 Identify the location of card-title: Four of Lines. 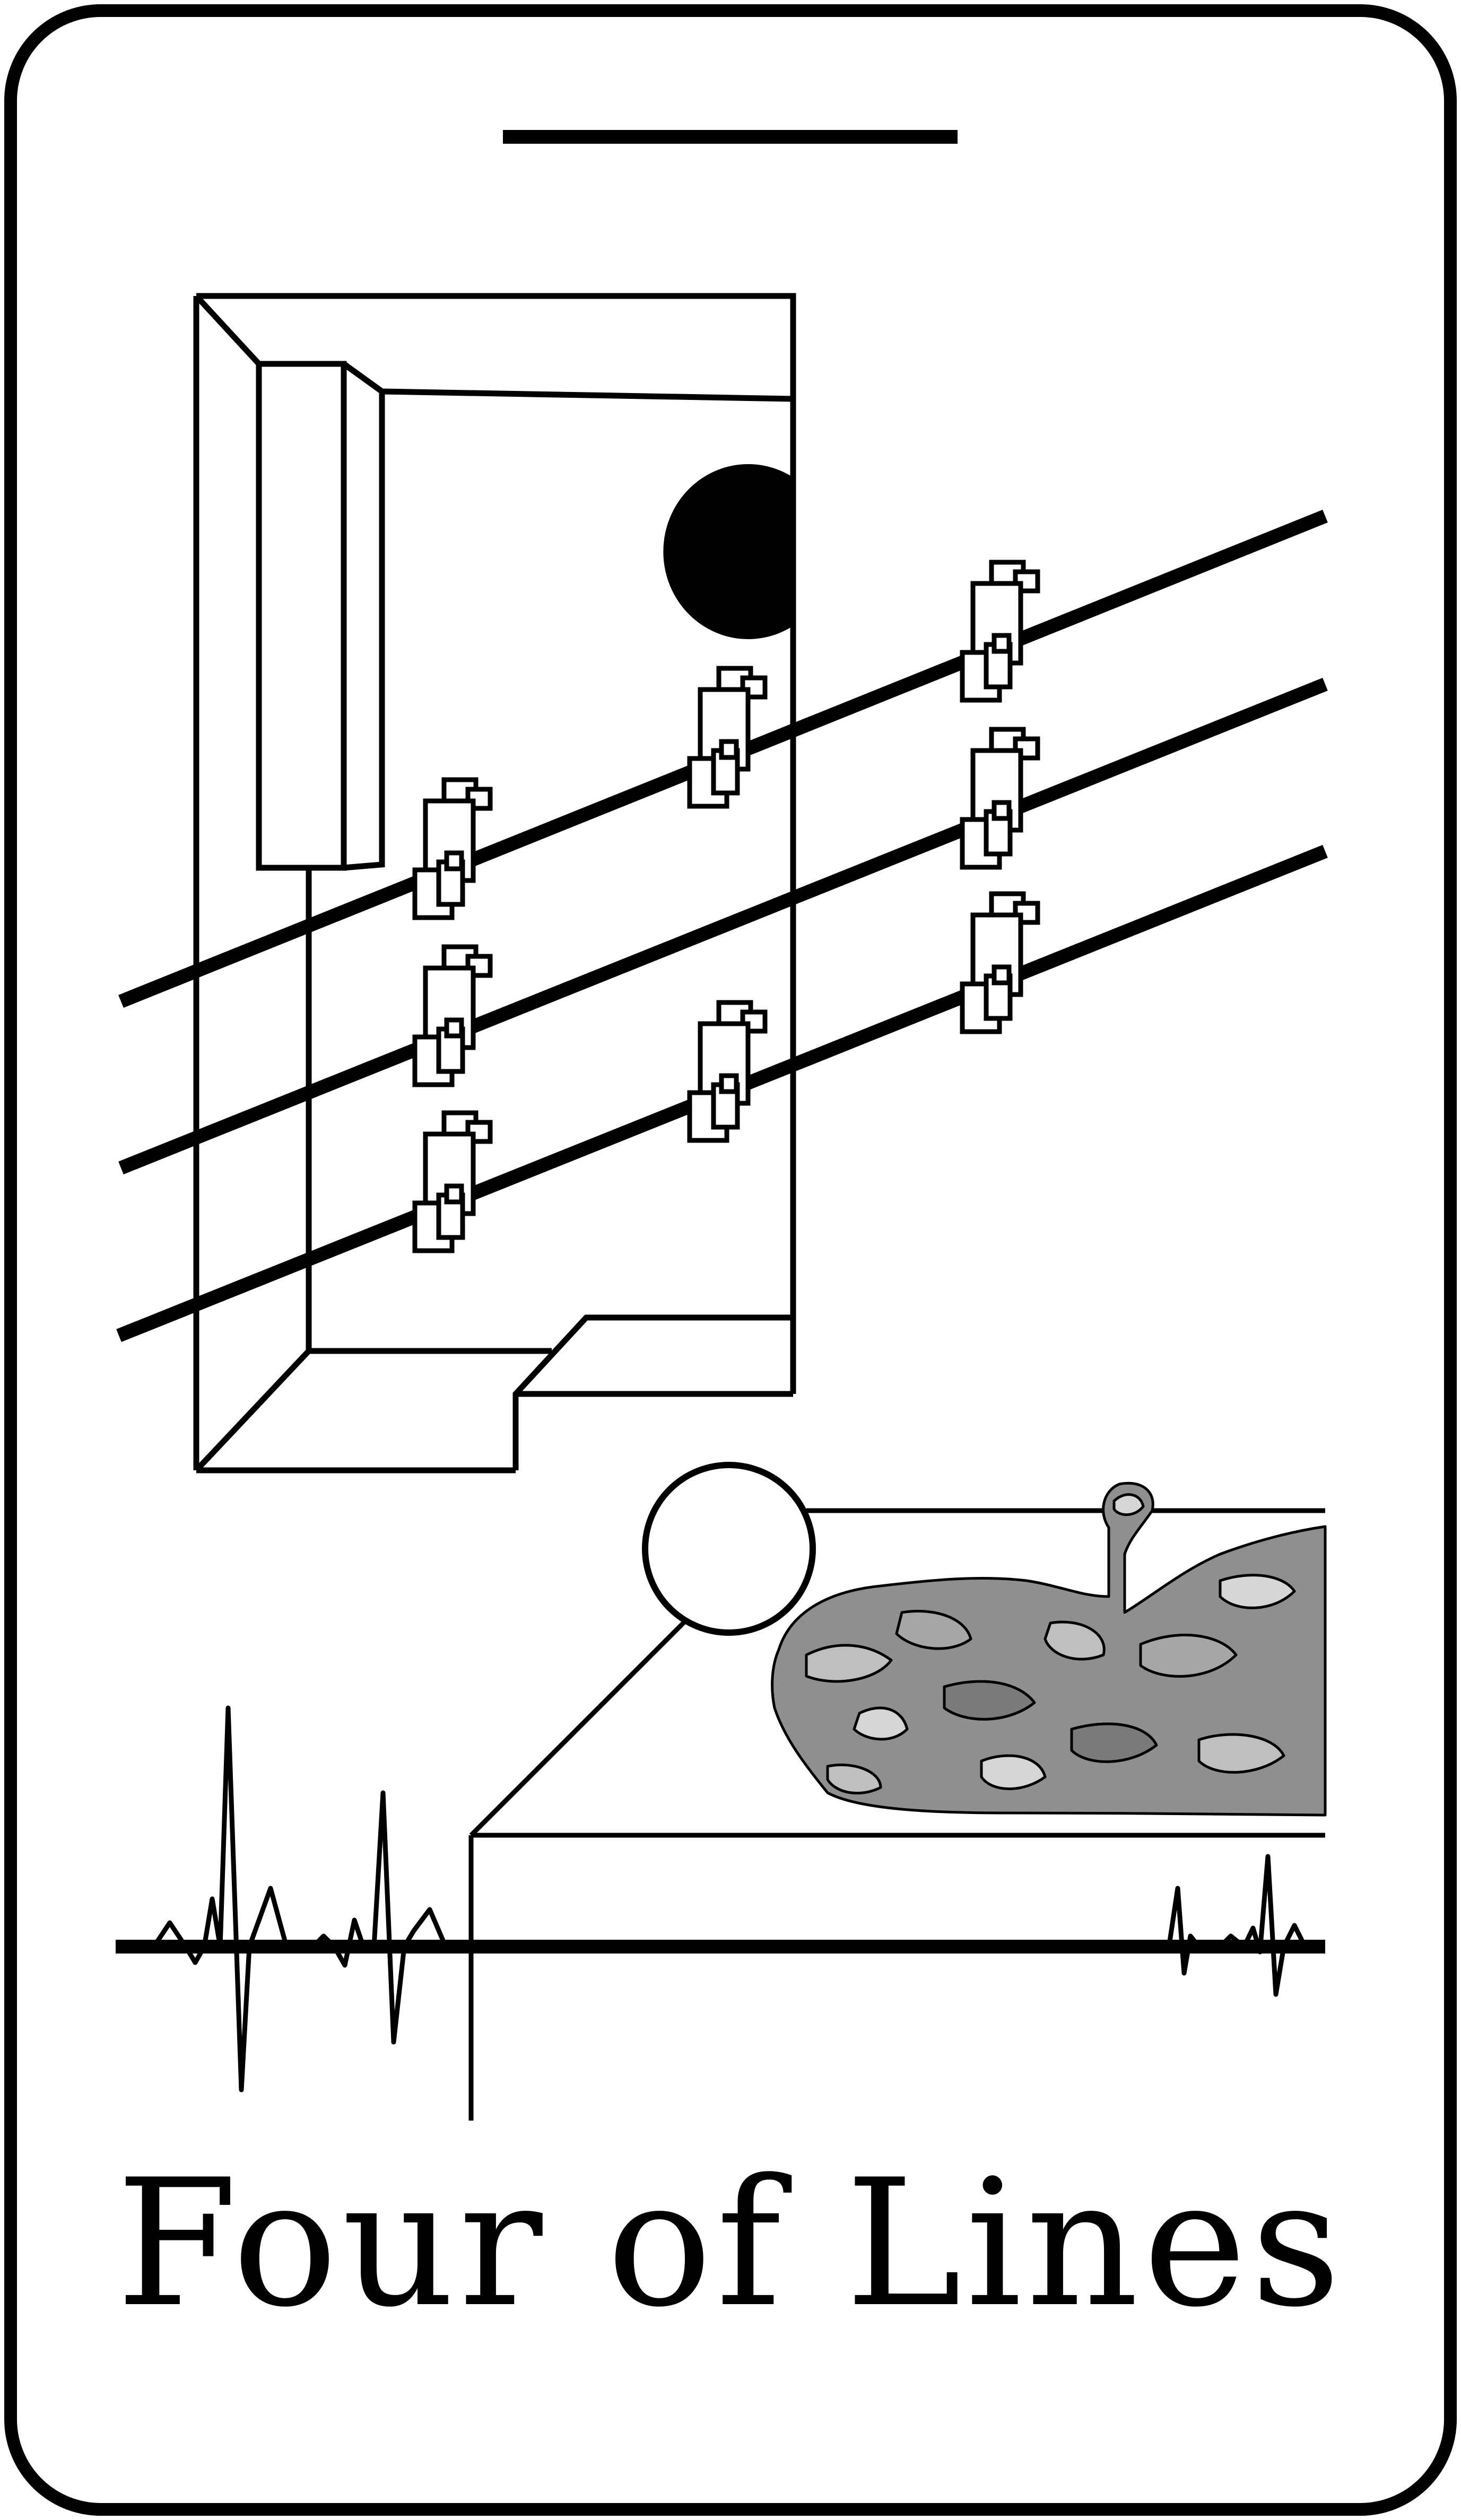
(730, 2243).